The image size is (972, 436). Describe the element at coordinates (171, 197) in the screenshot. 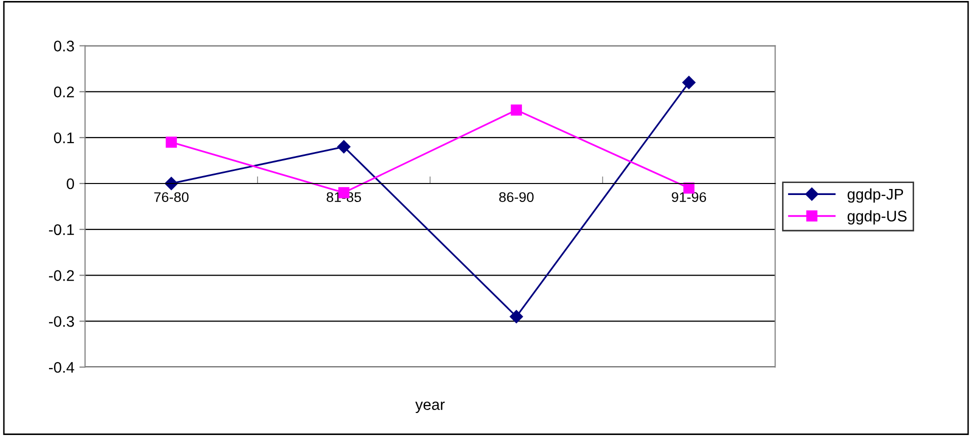

I see `x-tick-label: 76-80` at that location.